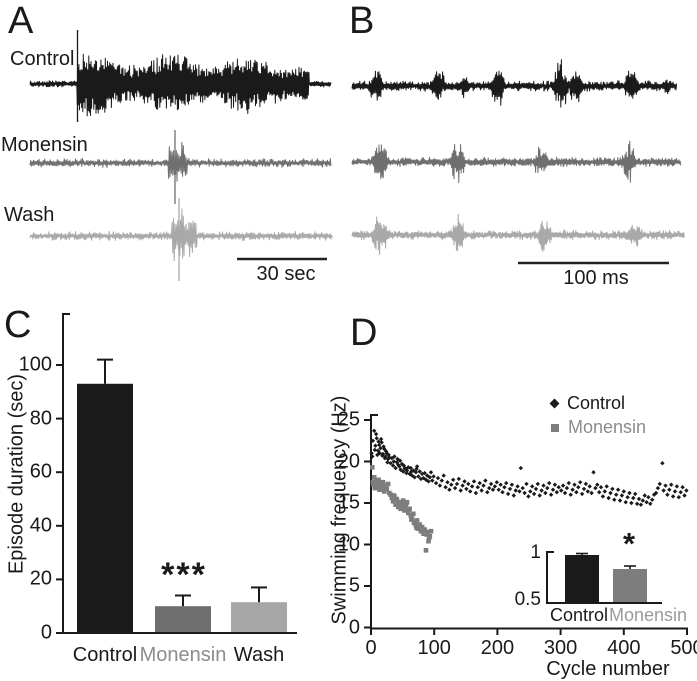  I want to click on panel-d-label: D, so click(364, 333).